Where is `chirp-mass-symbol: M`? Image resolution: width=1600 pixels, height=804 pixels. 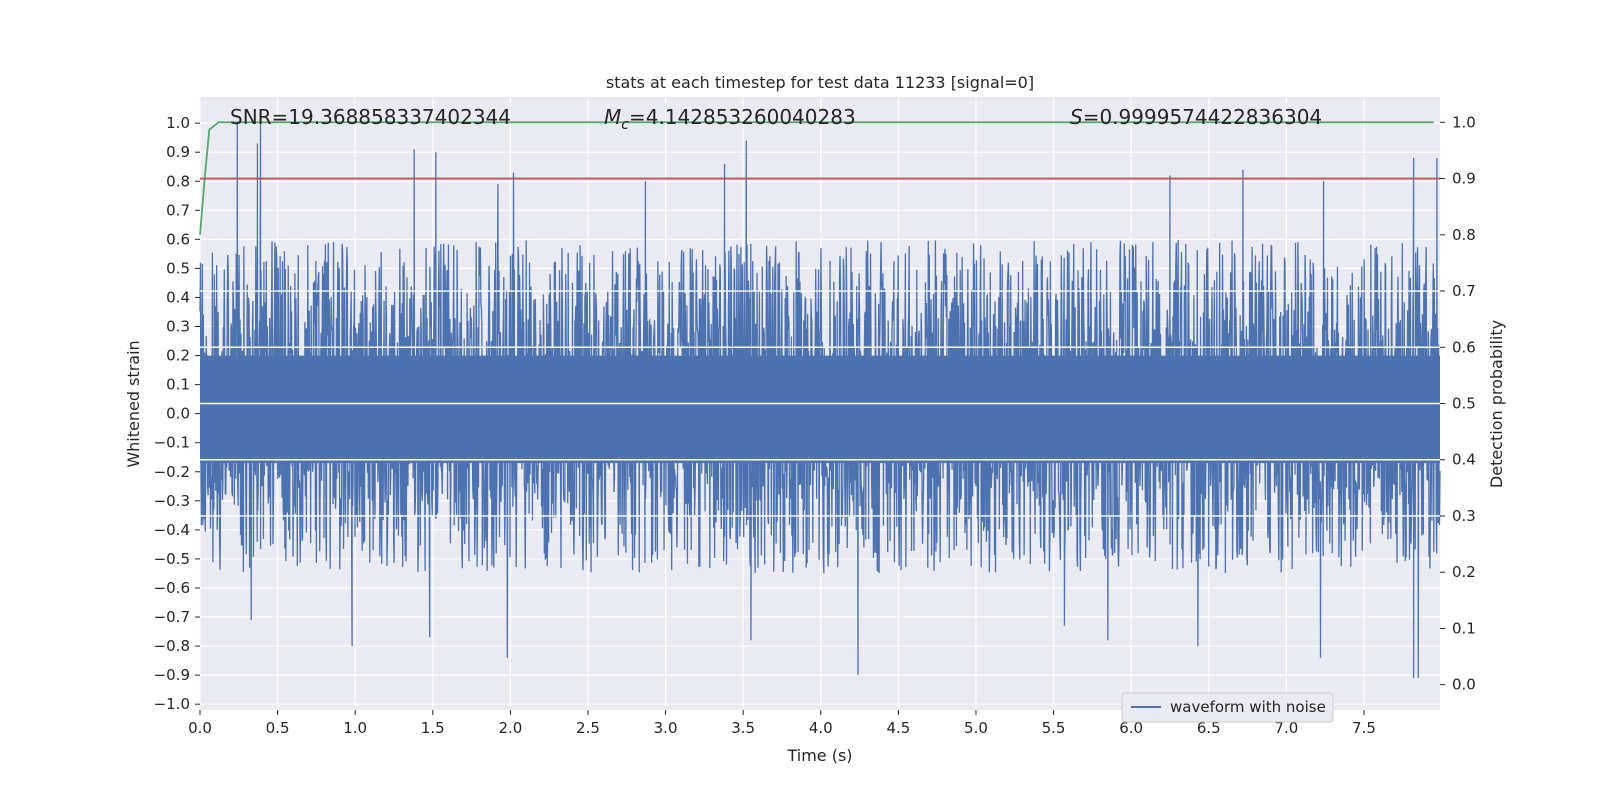 chirp-mass-symbol: M is located at coordinates (612, 117).